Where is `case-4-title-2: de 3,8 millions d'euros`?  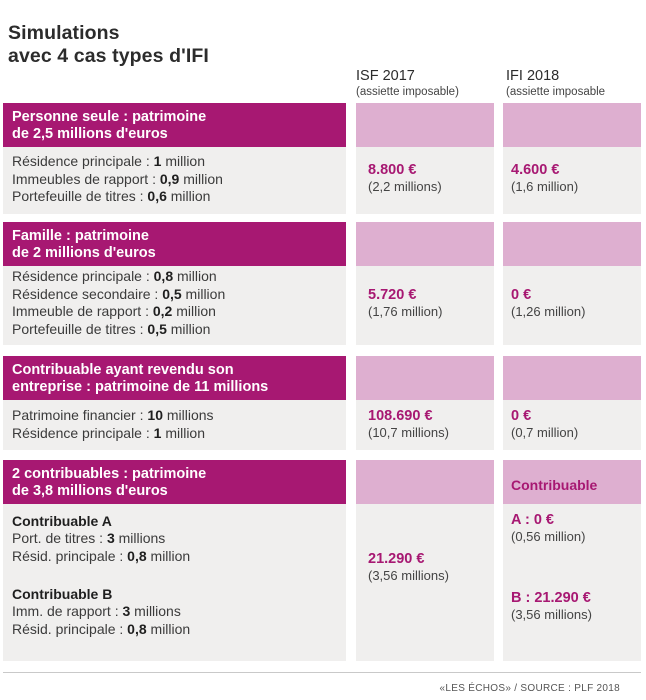
case-4-title-2: de 3,8 millions d'euros is located at coordinates (90, 491).